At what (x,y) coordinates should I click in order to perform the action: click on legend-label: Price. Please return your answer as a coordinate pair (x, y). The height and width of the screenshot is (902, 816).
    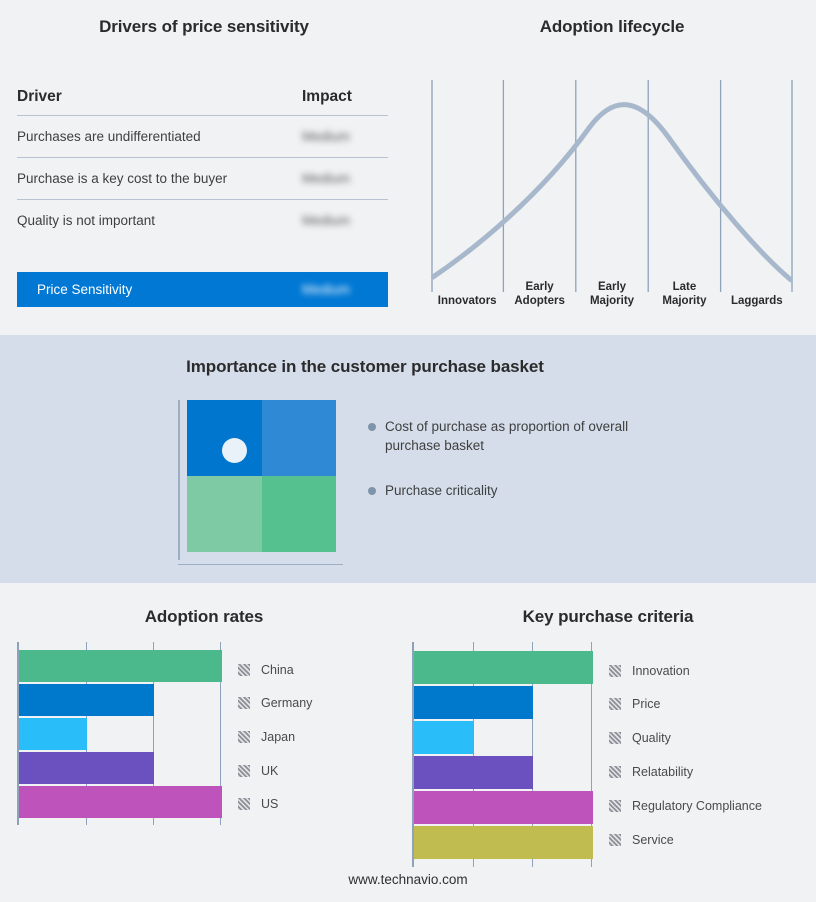
    Looking at the image, I should click on (646, 704).